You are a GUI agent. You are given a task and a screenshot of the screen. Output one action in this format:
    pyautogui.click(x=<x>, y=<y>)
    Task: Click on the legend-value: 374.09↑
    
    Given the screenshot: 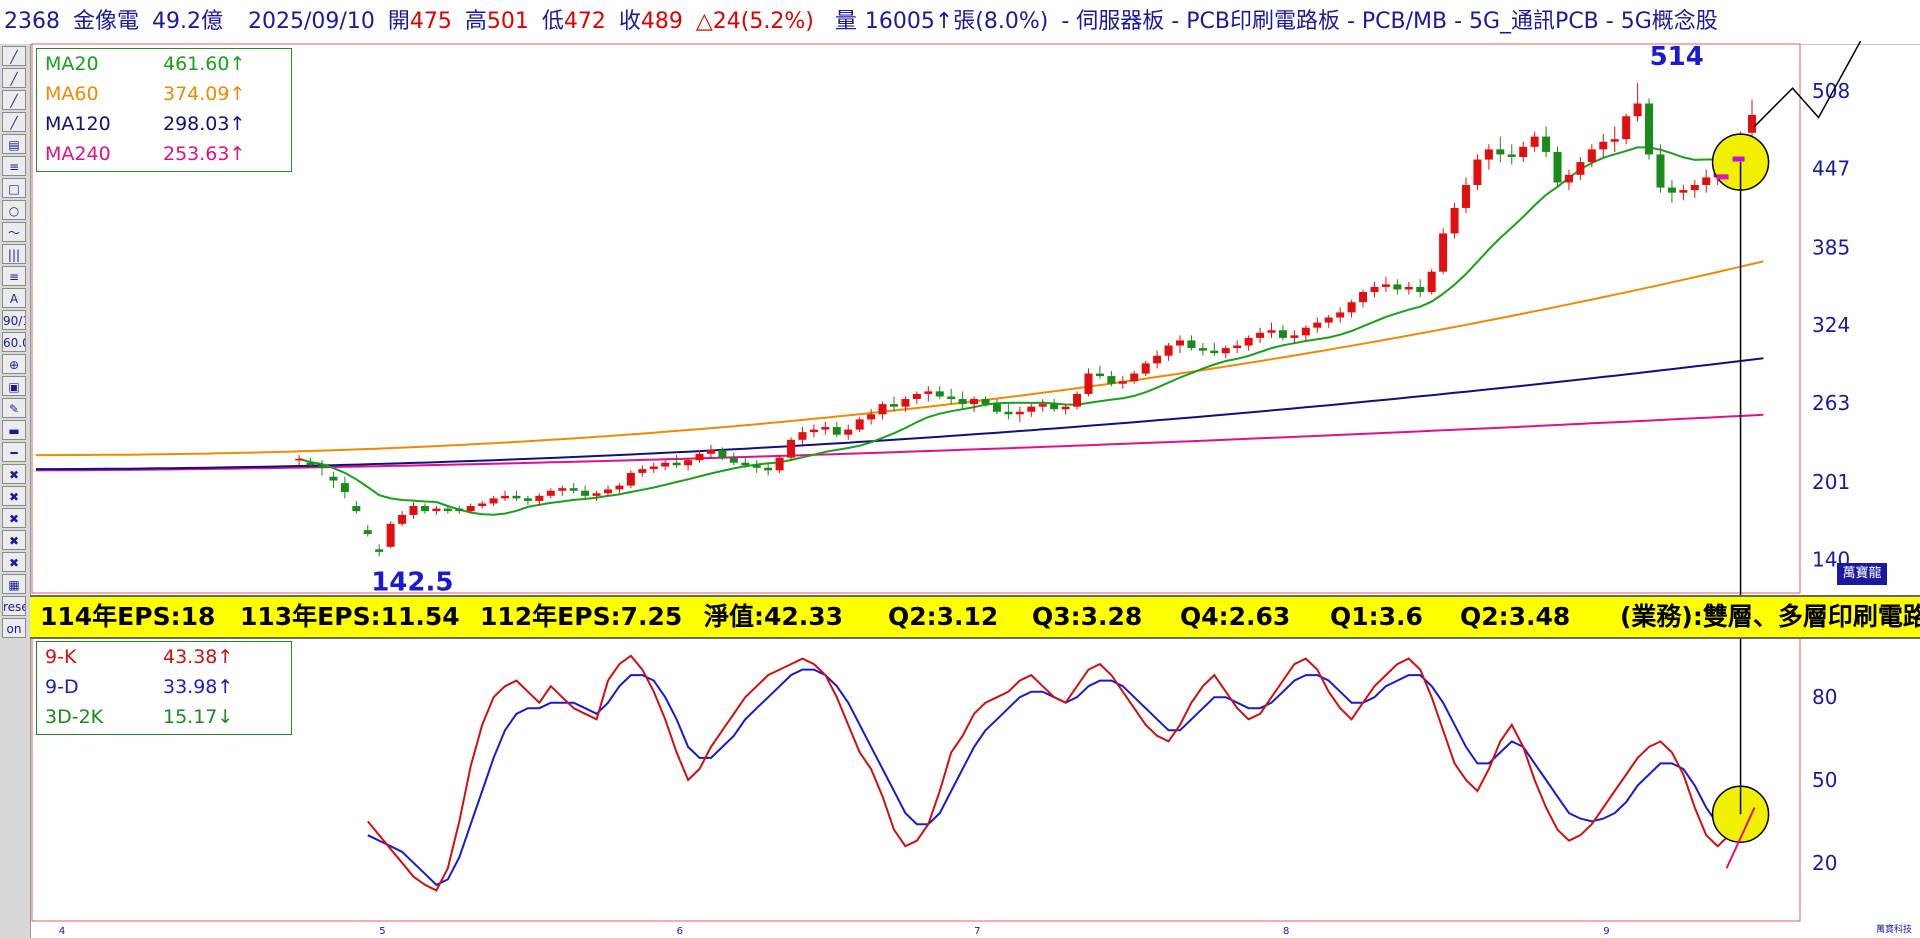 What is the action you would take?
    pyautogui.click(x=204, y=94)
    